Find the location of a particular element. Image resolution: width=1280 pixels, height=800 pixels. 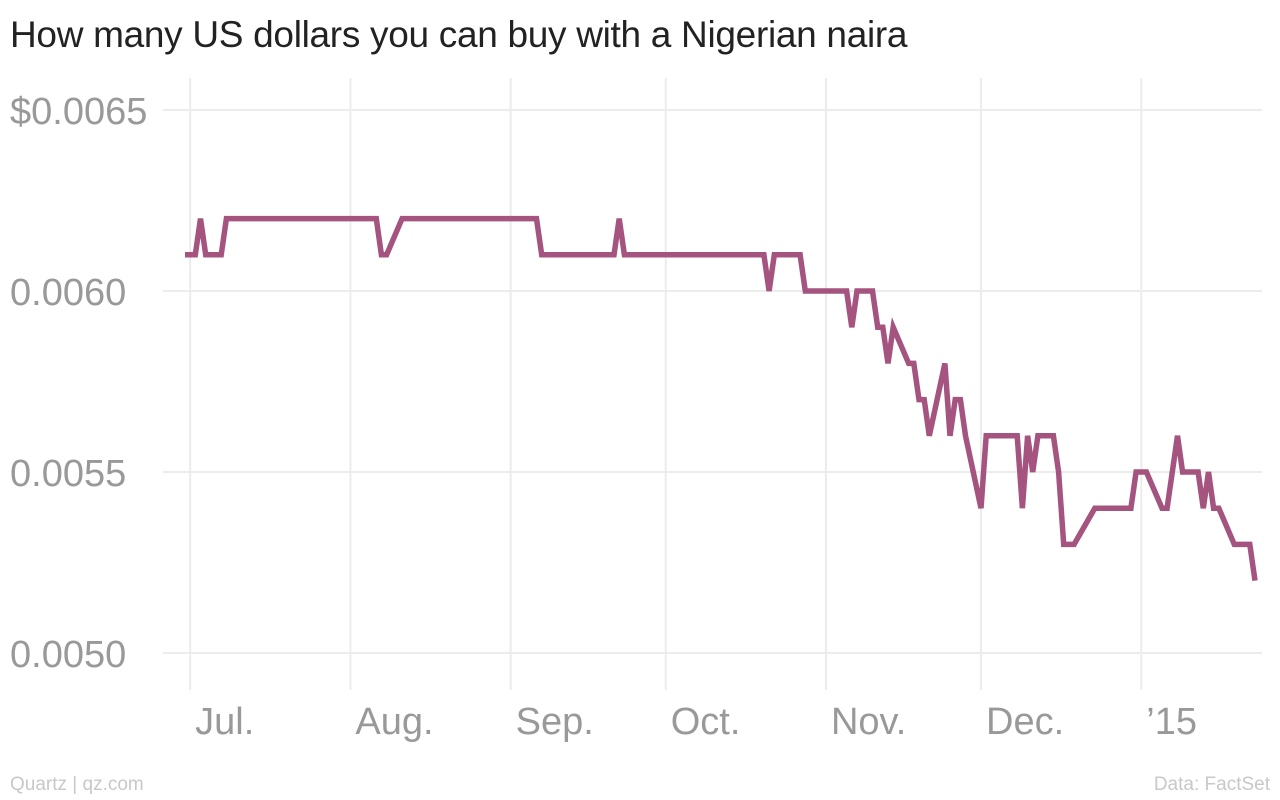

x-tick-label: Oct. is located at coordinates (706, 722).